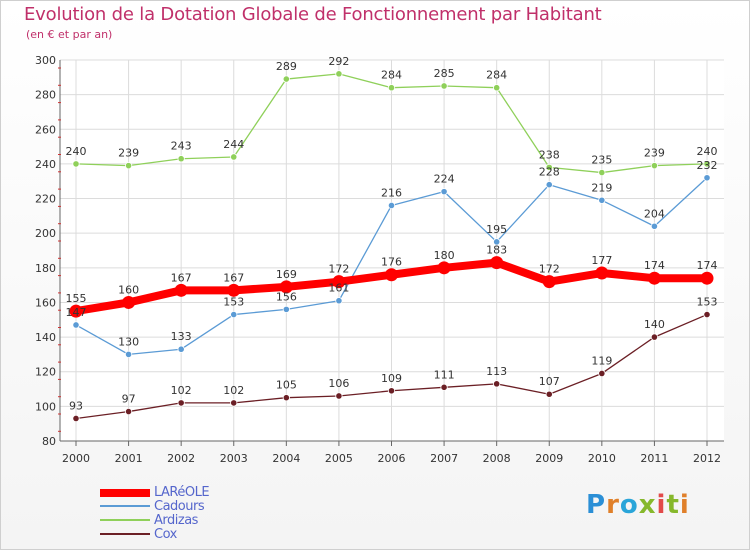 This screenshot has width=750, height=550. Describe the element at coordinates (128, 153) in the screenshot. I see `data-label-ardizas: 239` at that location.